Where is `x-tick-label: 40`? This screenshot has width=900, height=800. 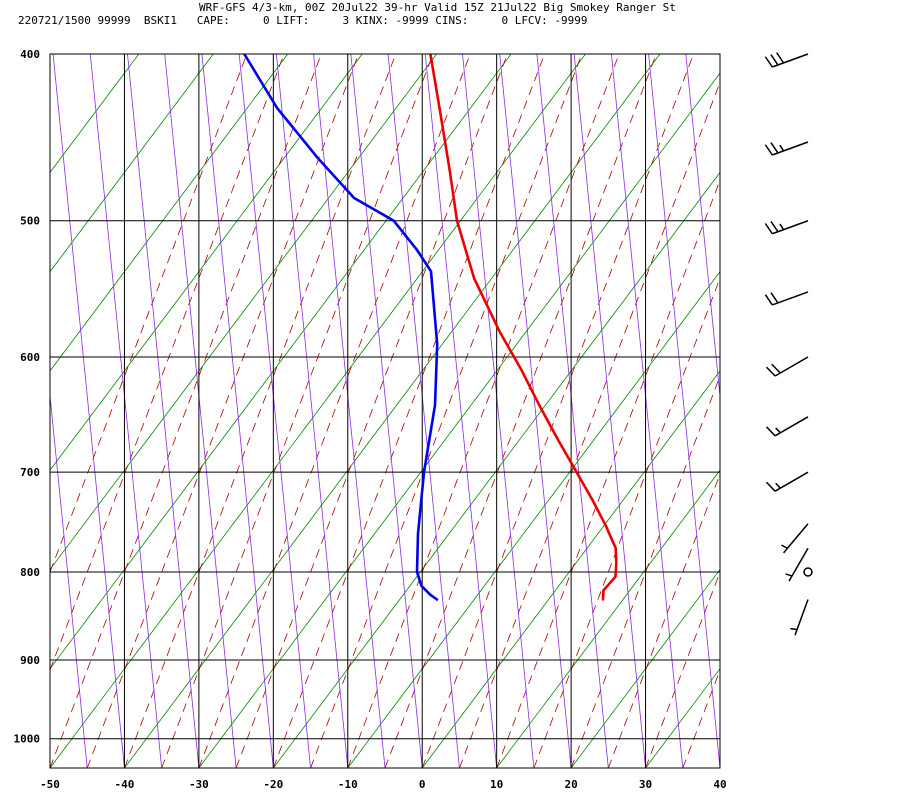 x-tick-label: 40 is located at coordinates (719, 784).